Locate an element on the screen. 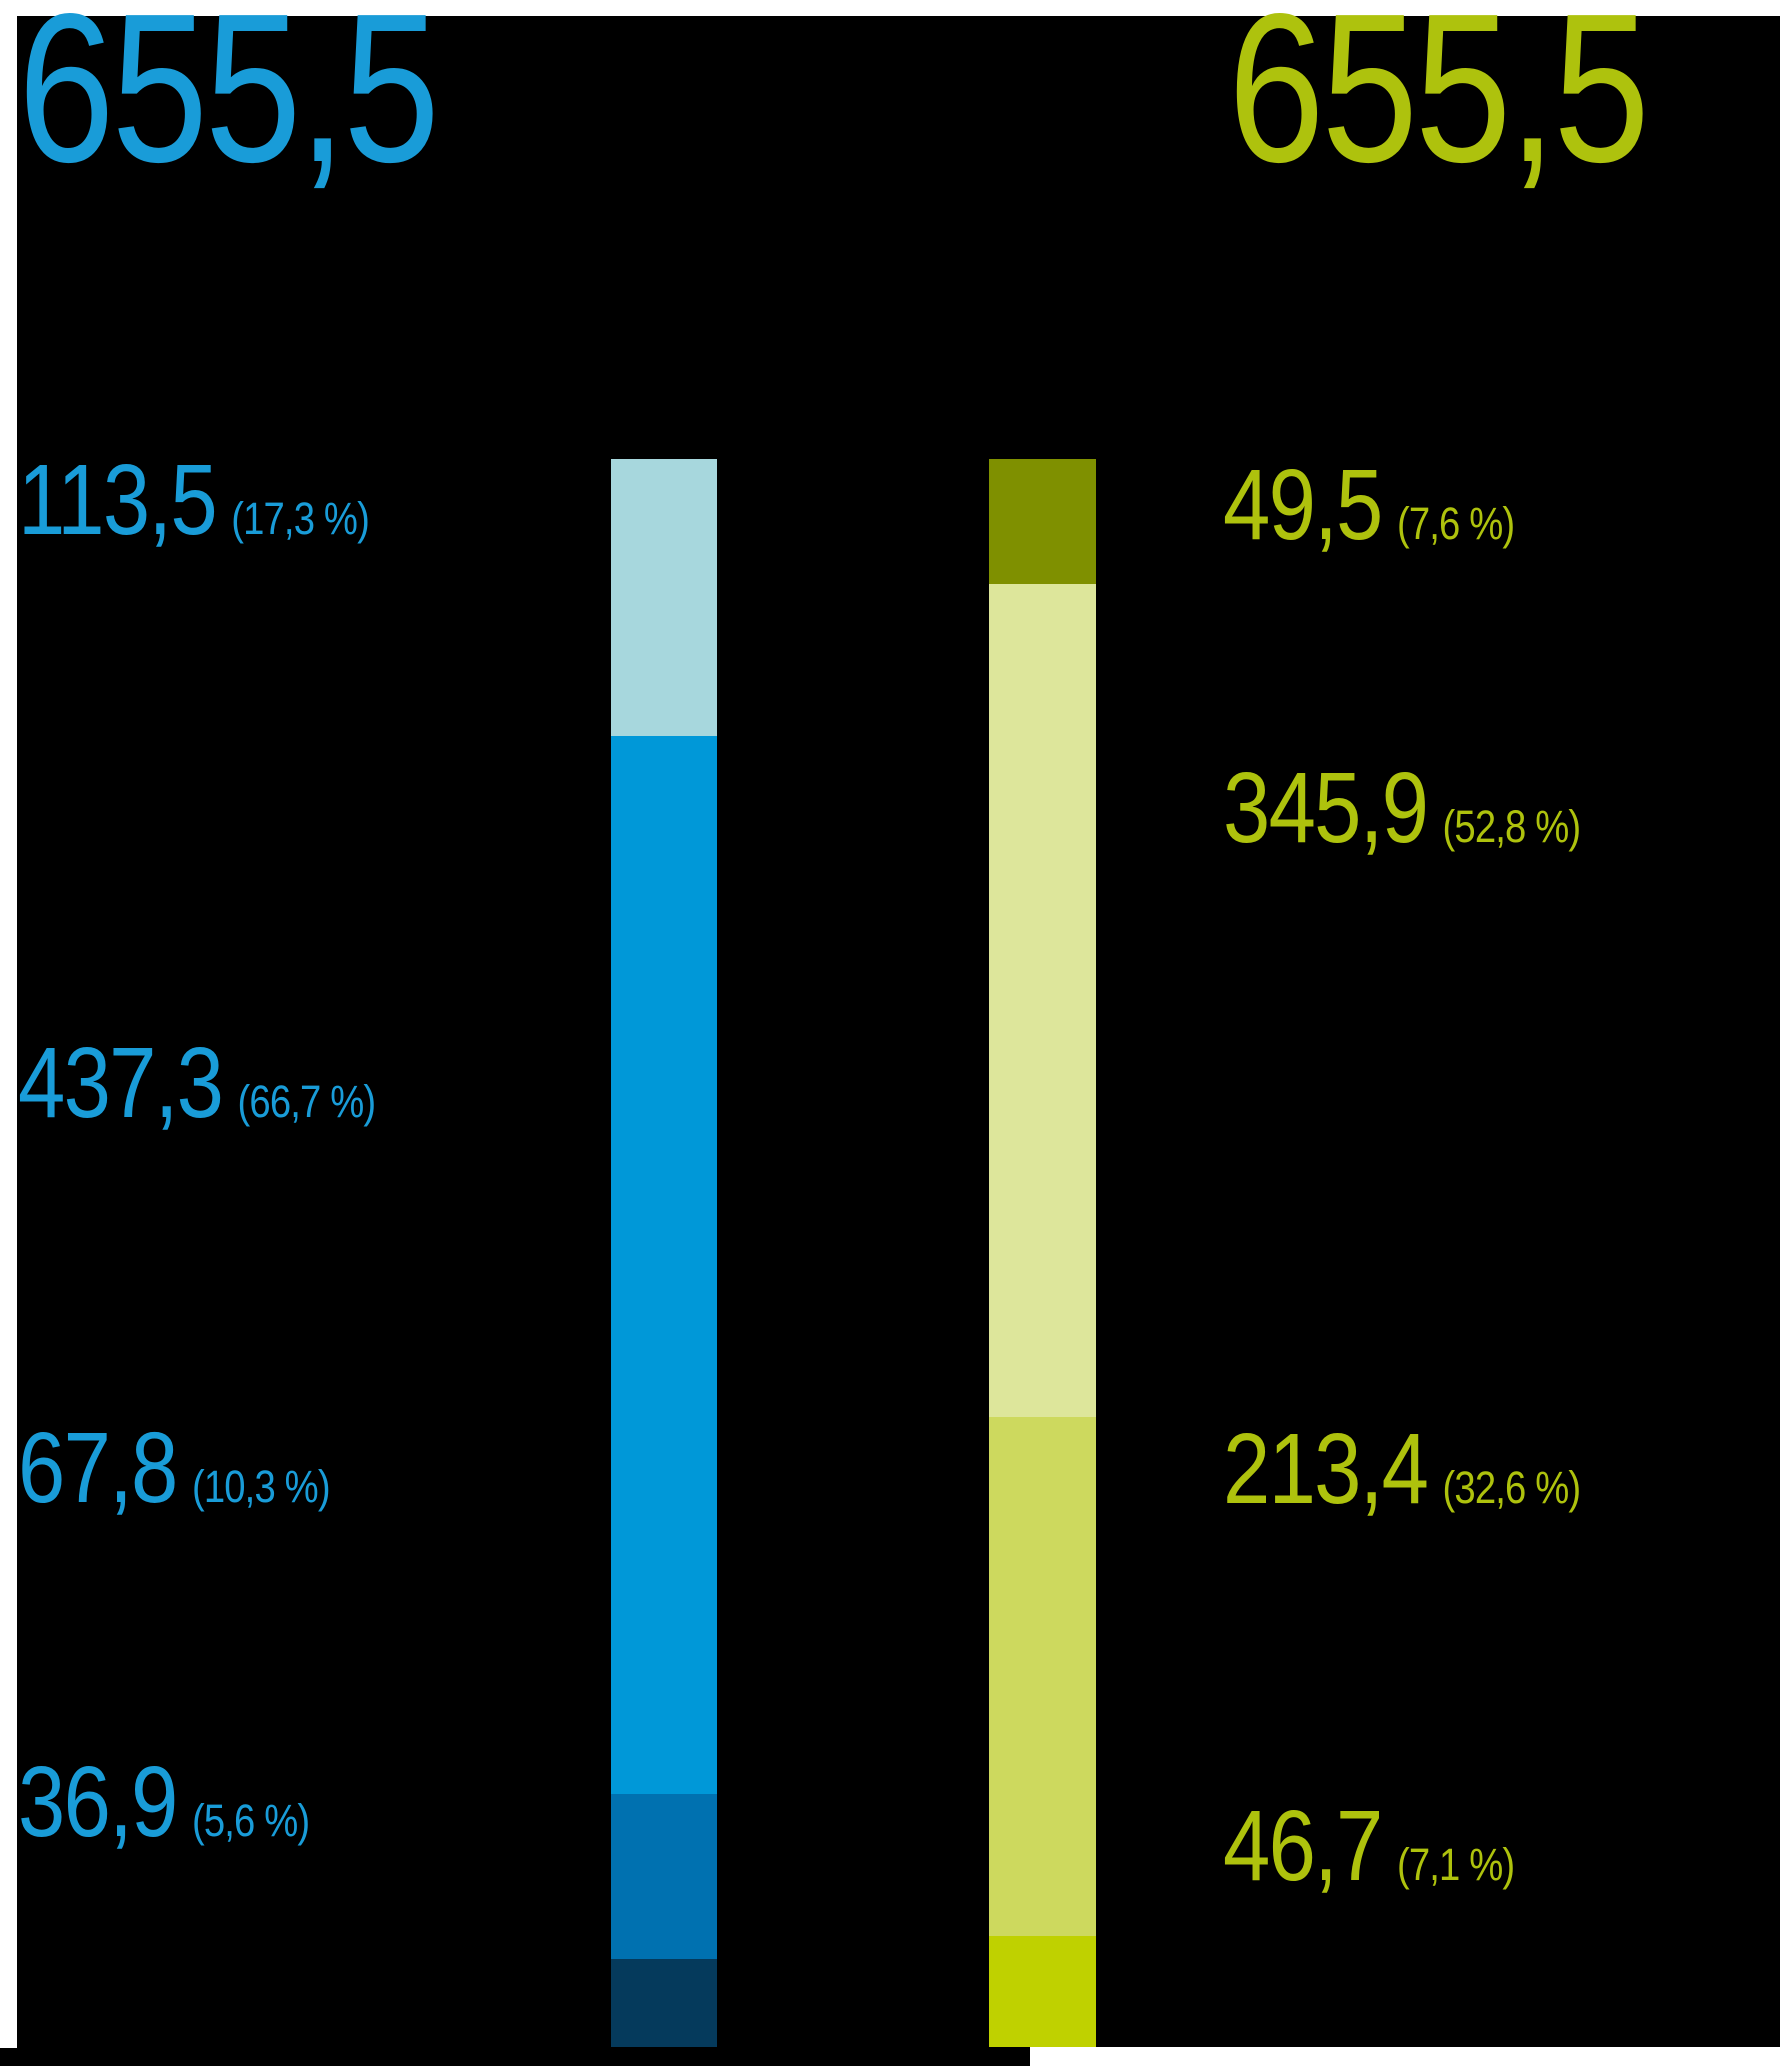 This screenshot has height=2066, width=1780. white-edge-top is located at coordinates (893, 8).